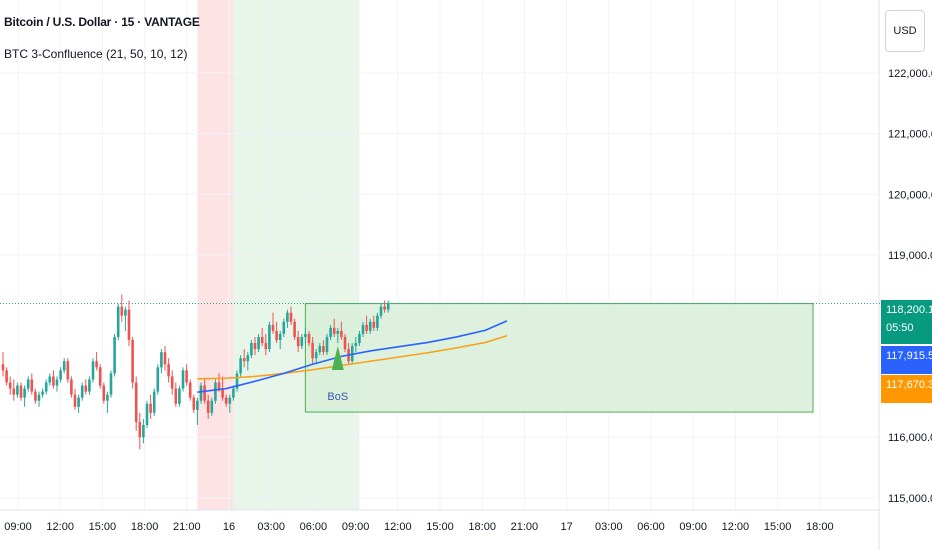 This screenshot has height=550, width=932. I want to click on y-tick-label: 122,000.00, so click(910, 74).